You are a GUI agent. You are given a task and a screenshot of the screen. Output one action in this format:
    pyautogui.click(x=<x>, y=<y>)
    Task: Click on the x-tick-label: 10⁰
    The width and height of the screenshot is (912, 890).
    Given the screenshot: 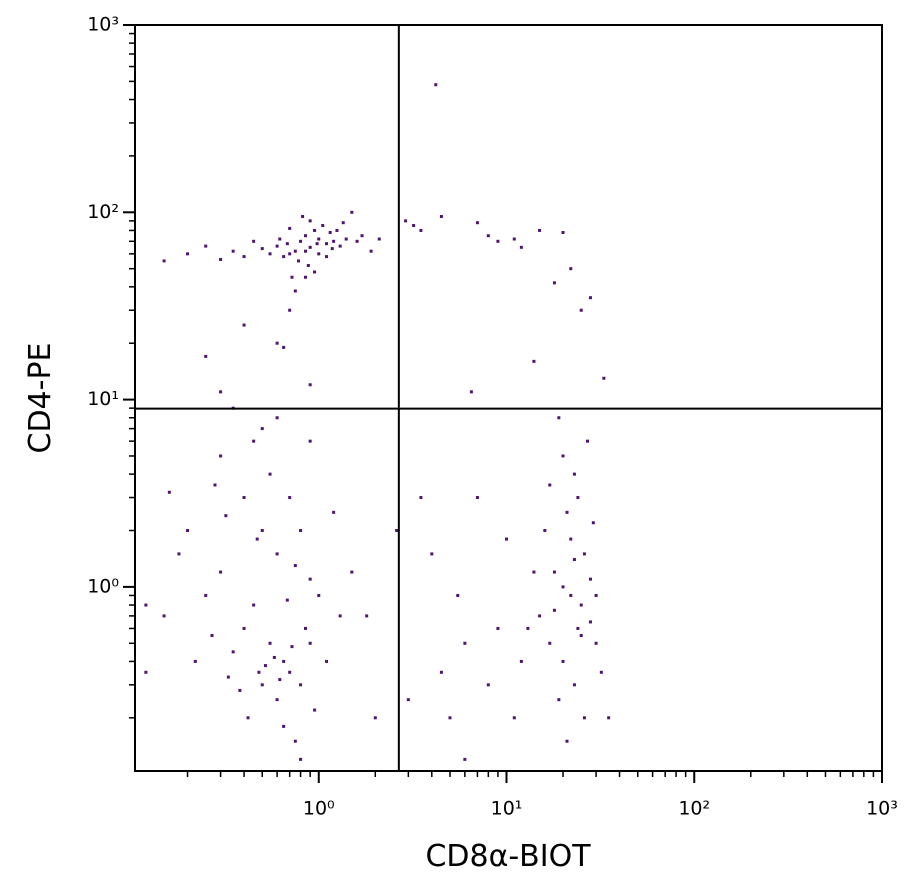 What is the action you would take?
    pyautogui.click(x=319, y=809)
    